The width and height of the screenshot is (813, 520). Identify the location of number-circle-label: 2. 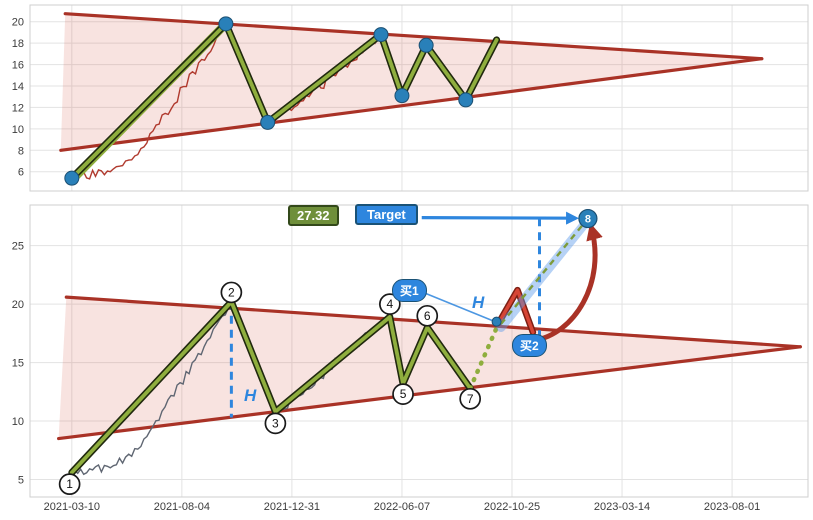
(231, 292).